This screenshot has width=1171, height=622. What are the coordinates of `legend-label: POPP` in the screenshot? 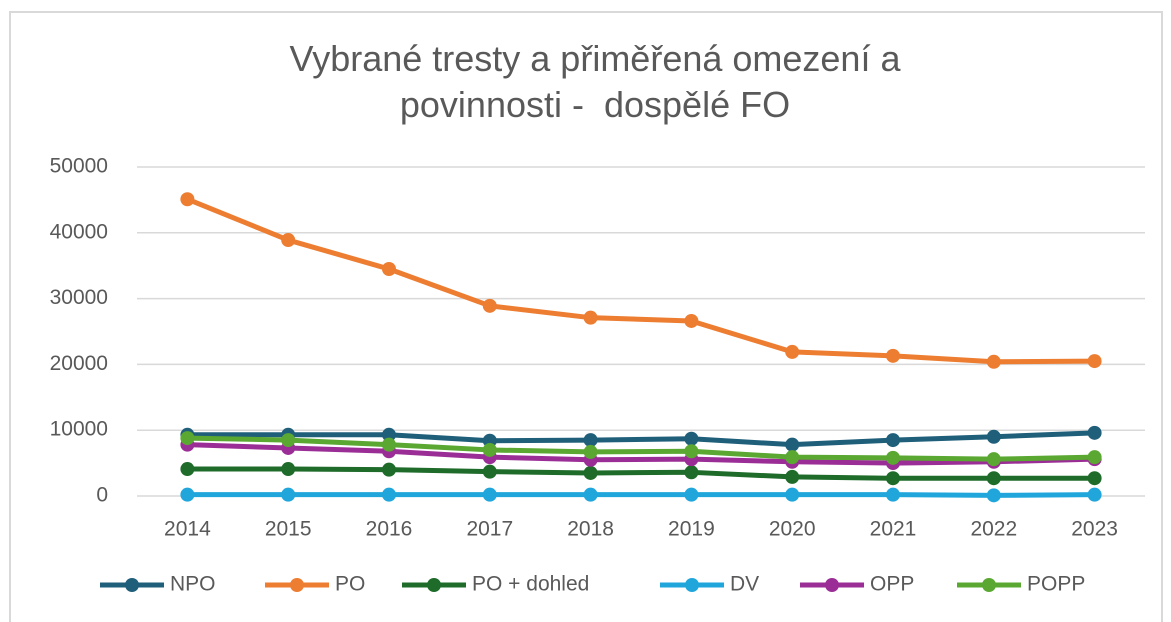 It's located at (1056, 584).